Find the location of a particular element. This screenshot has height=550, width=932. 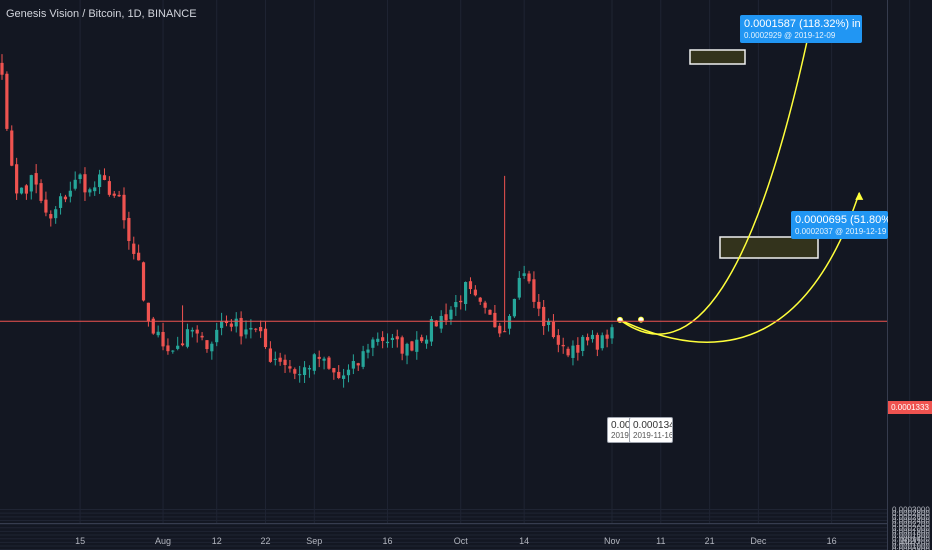

y-tick-label: 0.0000800 is located at coordinates (911, 548).